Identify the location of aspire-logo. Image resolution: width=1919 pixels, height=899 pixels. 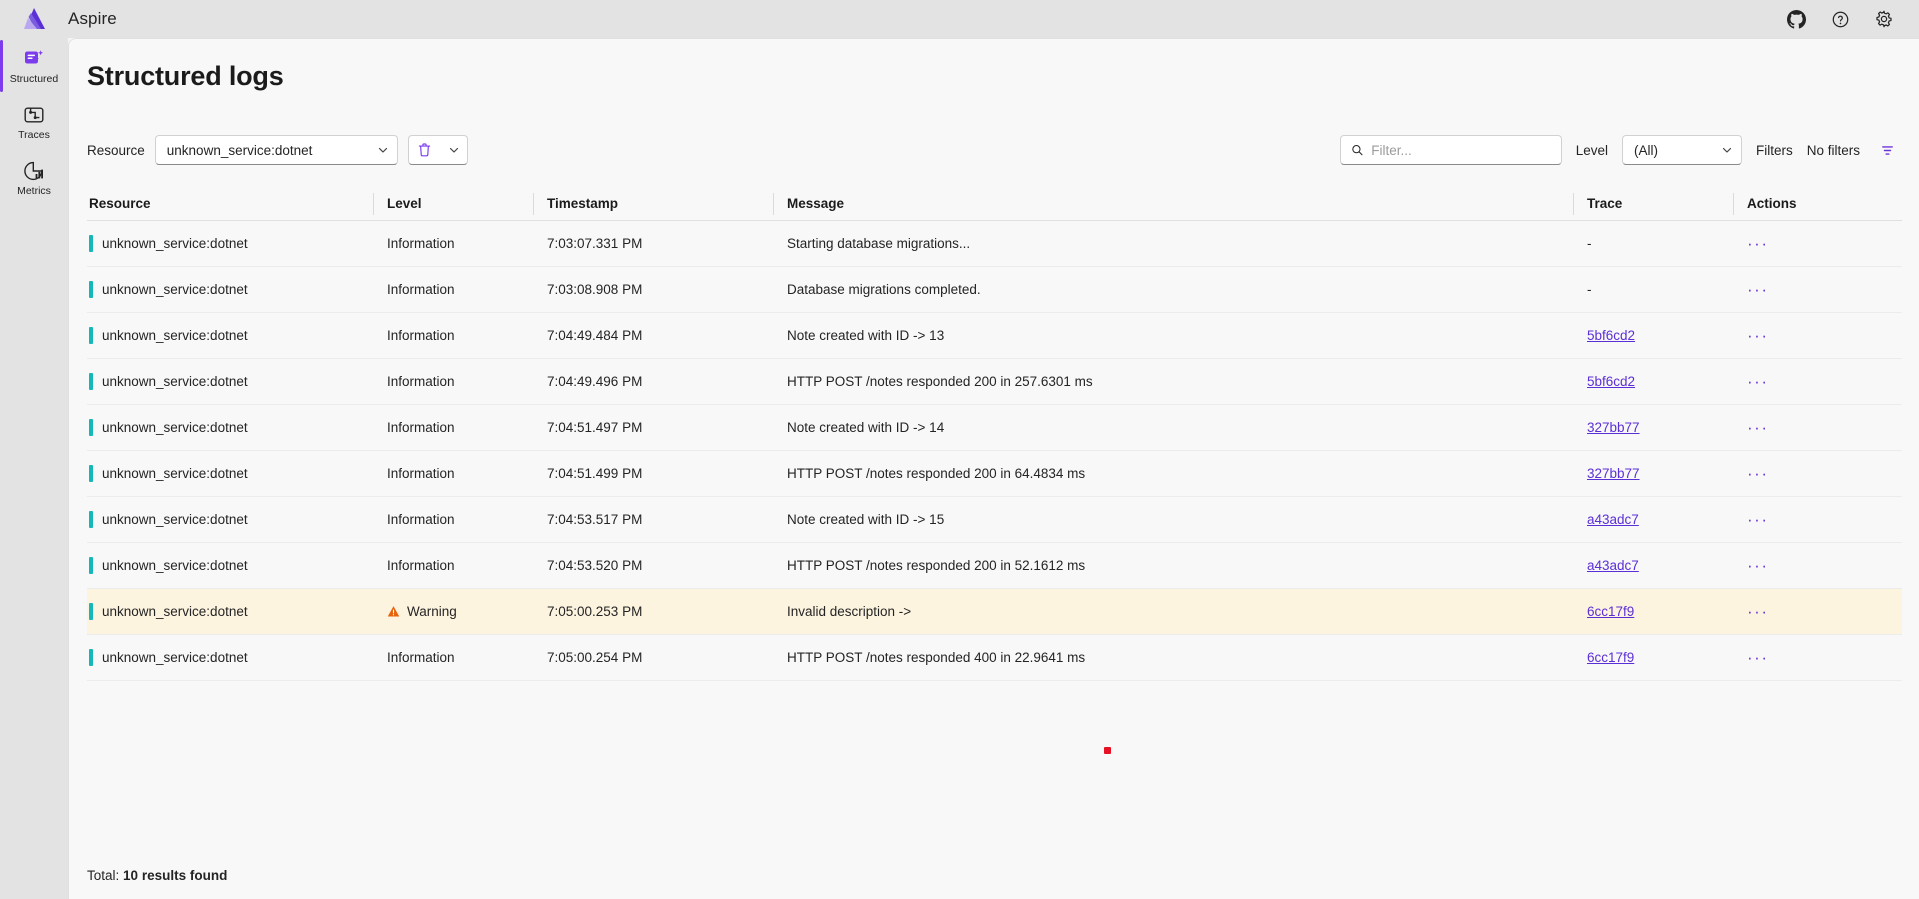
(34, 19).